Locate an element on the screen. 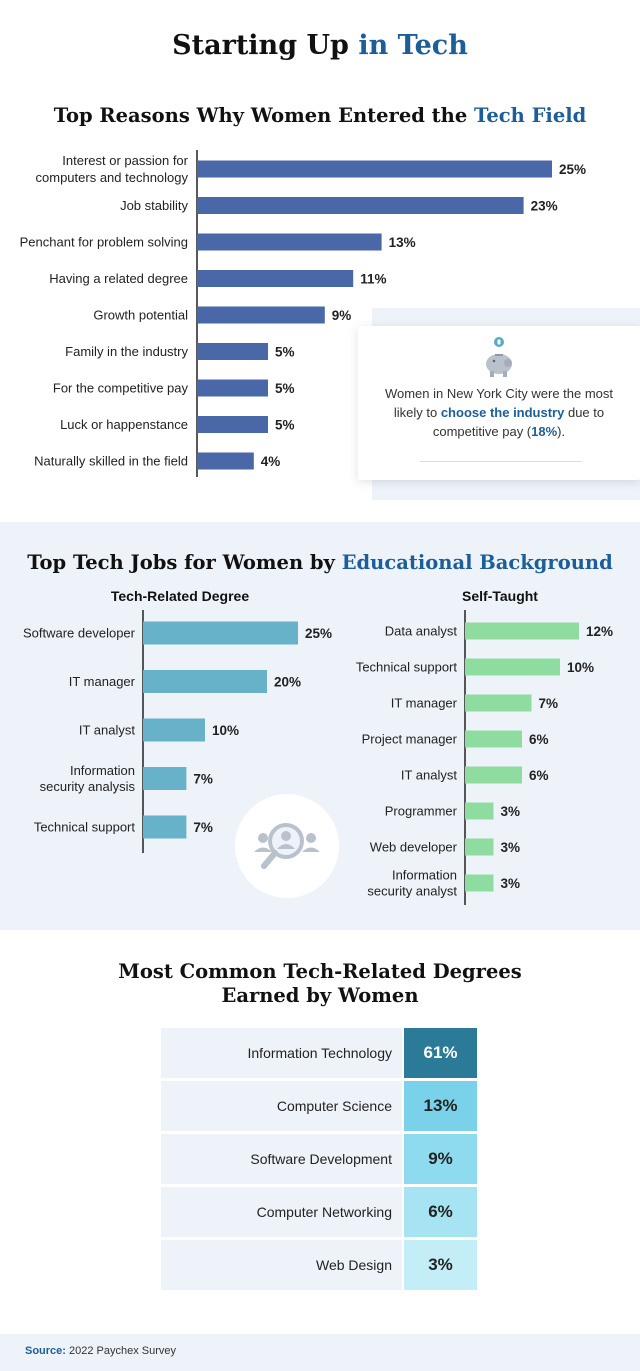 The image size is (640, 1371). callout-divider is located at coordinates (501, 461).